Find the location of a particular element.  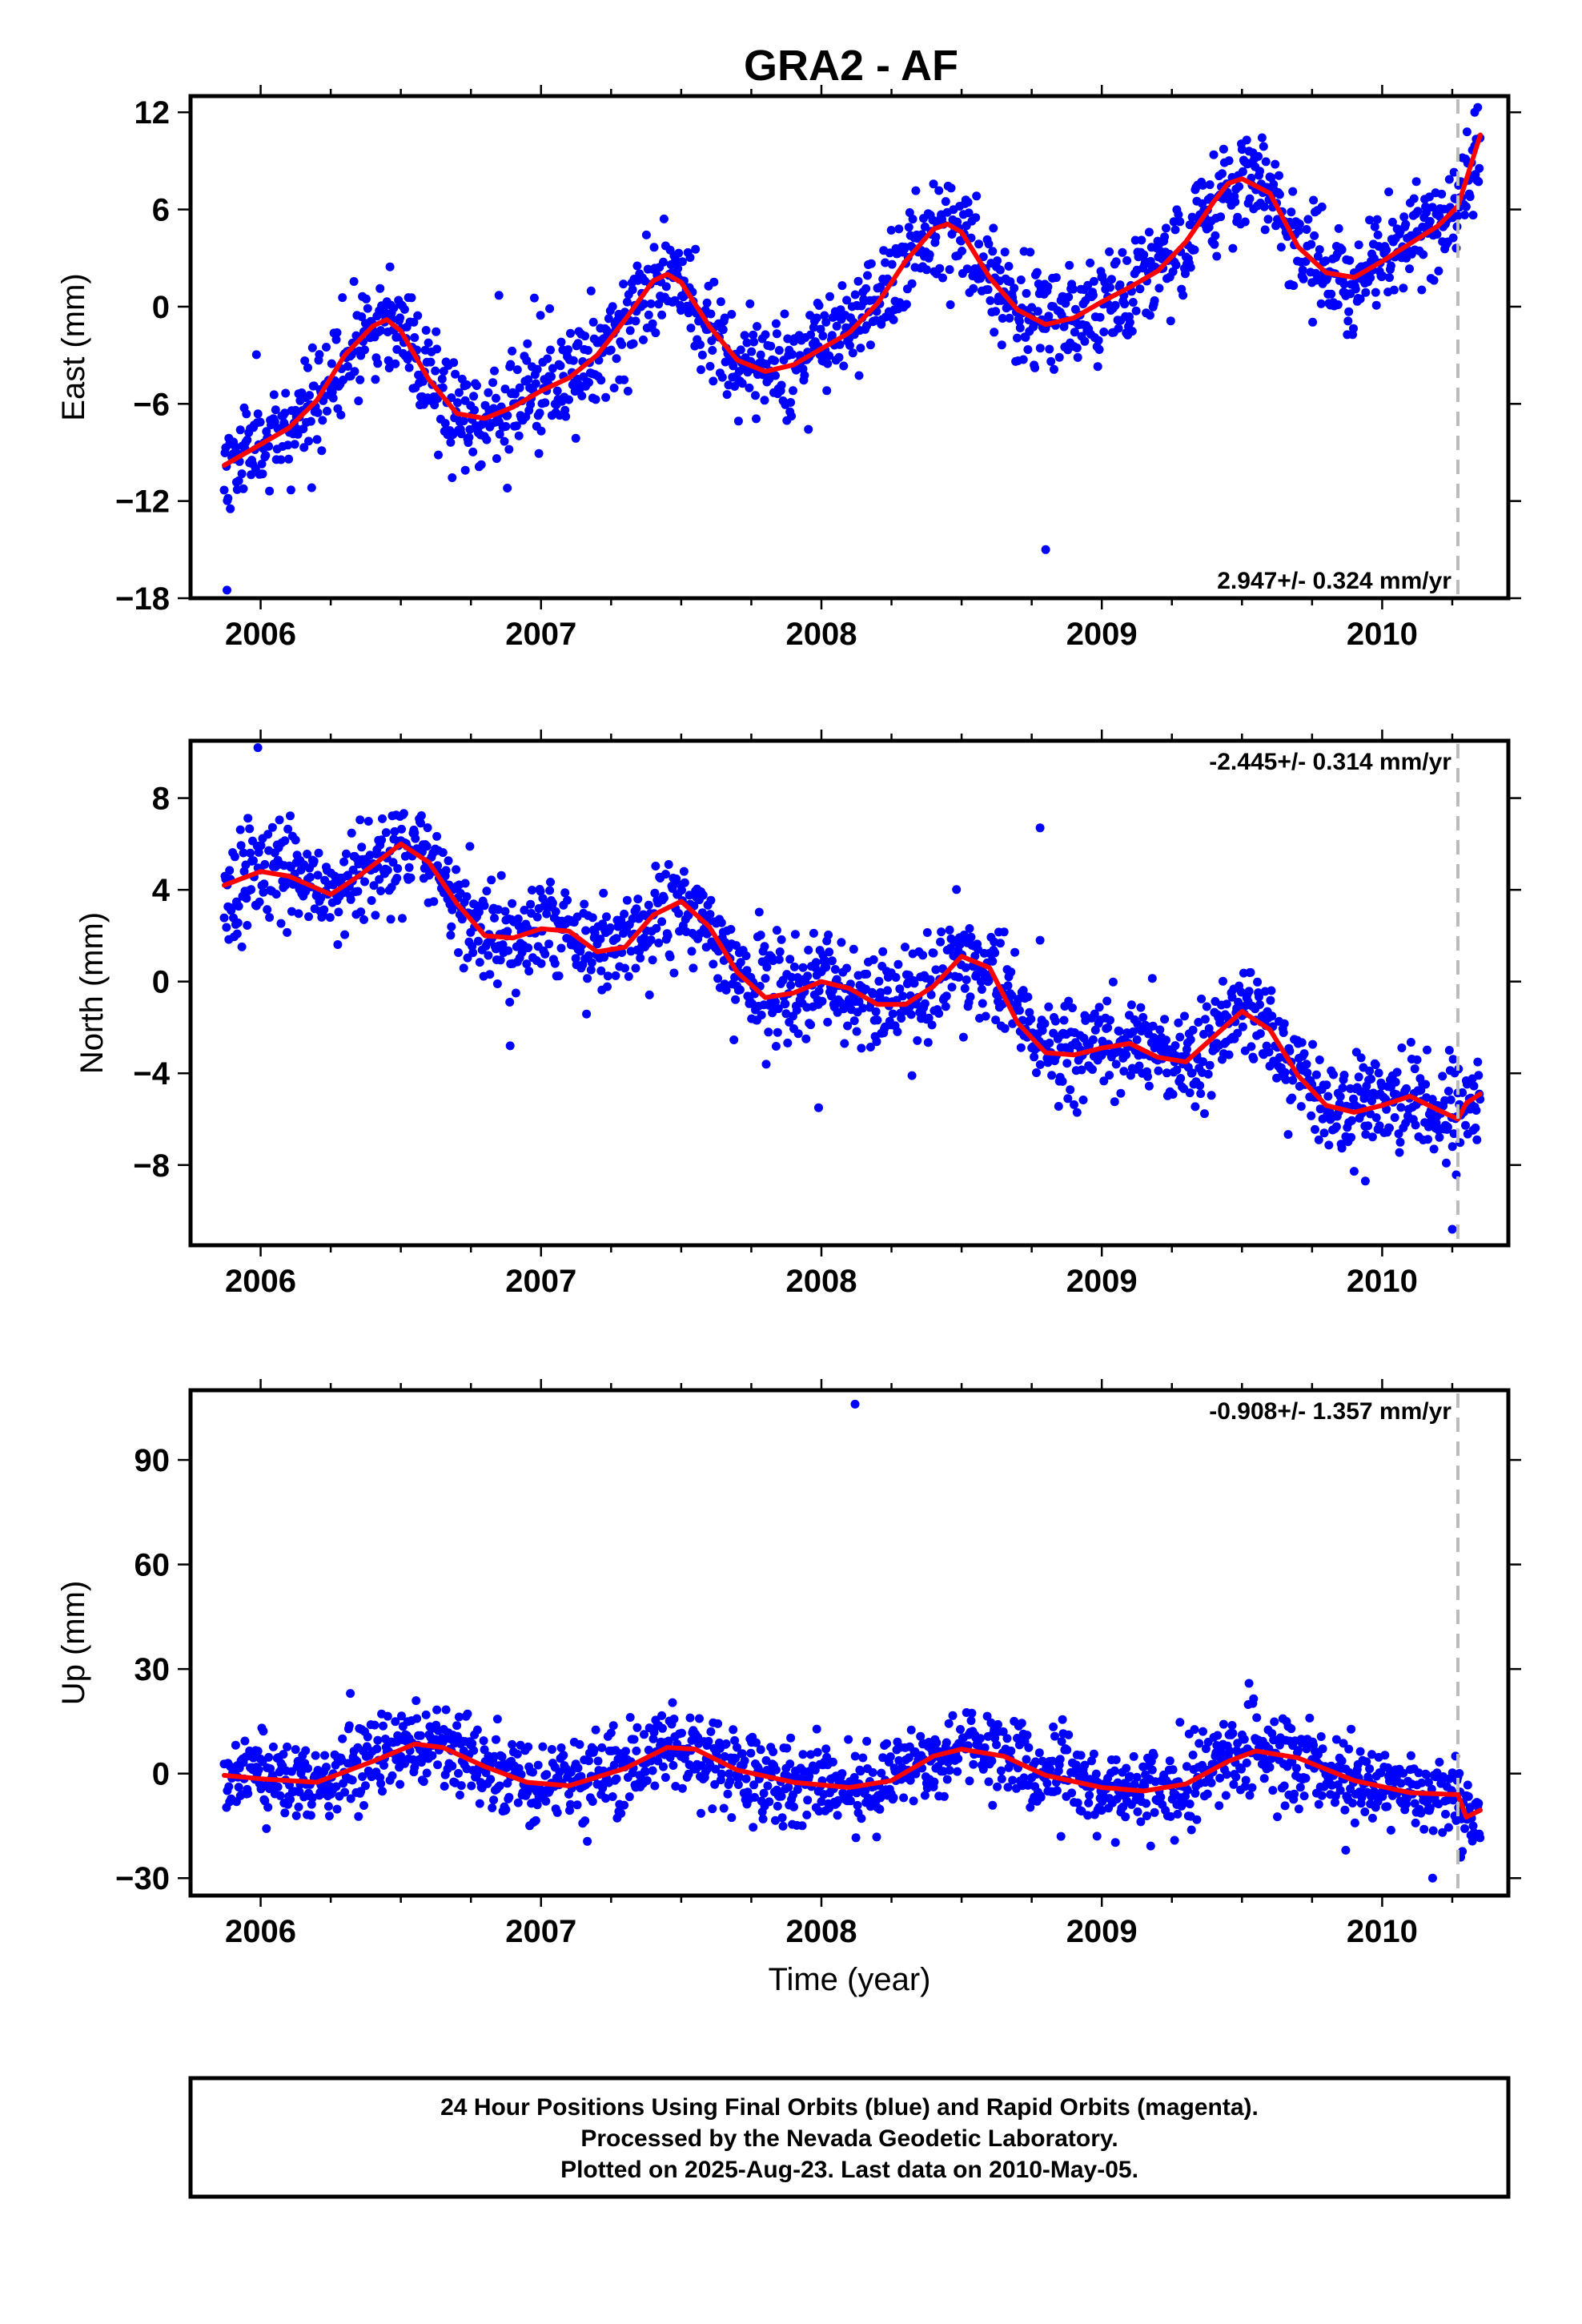

north-y-tick-label: 4 is located at coordinates (161, 891).